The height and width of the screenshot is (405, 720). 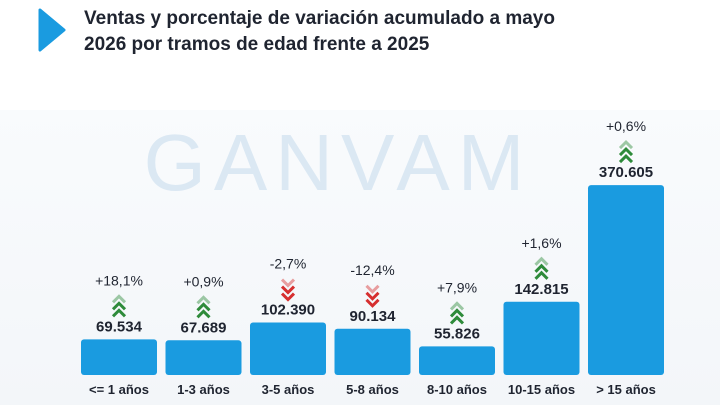 What do you see at coordinates (119, 389) in the screenshot?
I see `category-label: <= 1 años` at bounding box center [119, 389].